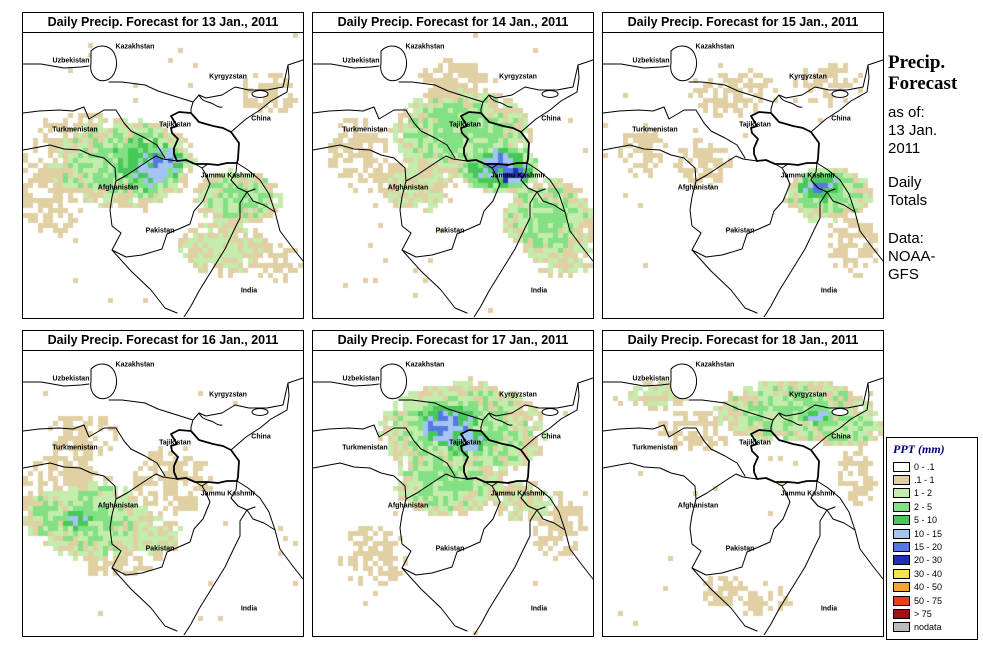 The width and height of the screenshot is (983, 649). I want to click on legend-item: 40 - 50, so click(933, 587).